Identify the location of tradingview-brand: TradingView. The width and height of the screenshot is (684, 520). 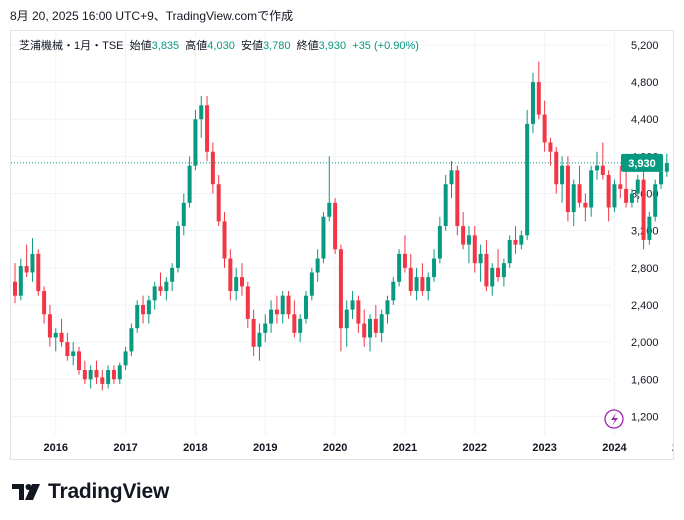
(90, 492).